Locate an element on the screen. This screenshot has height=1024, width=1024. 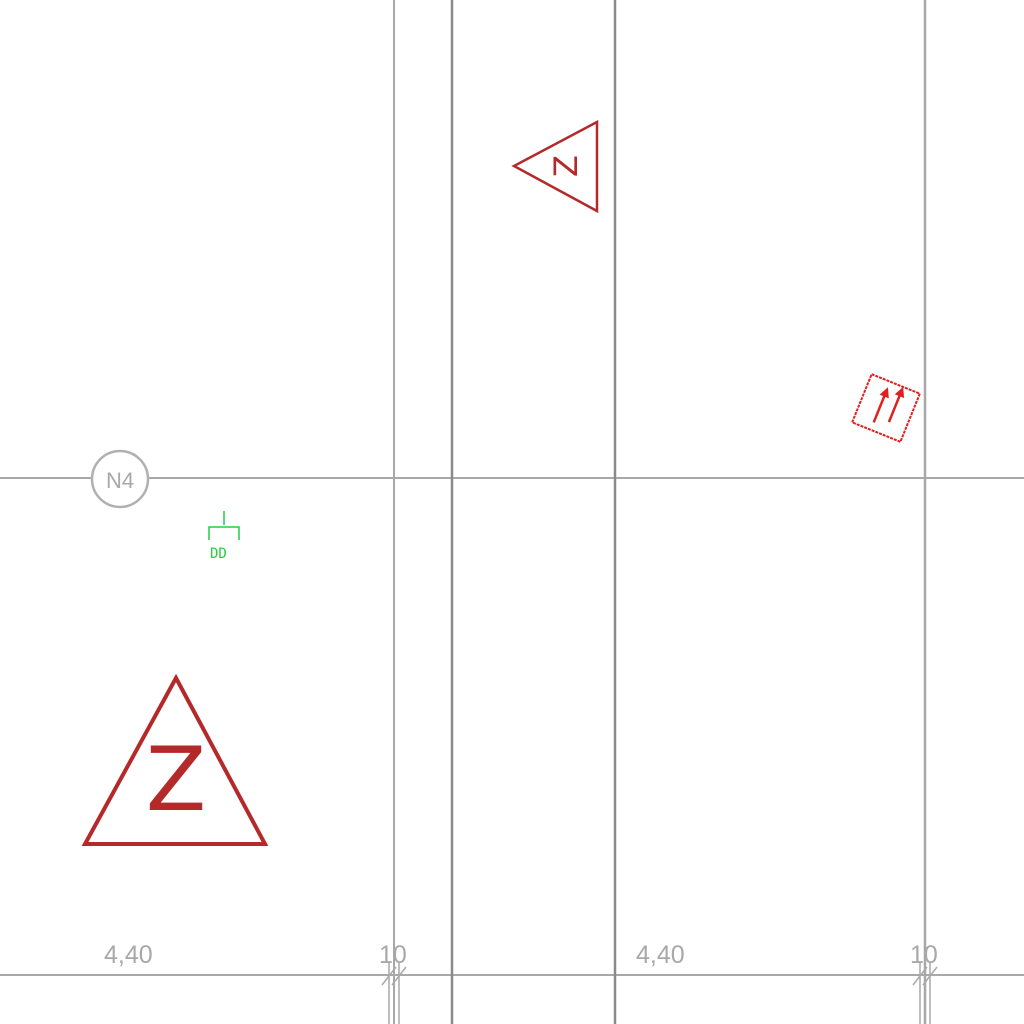
sign-frame is located at coordinates (886, 408).